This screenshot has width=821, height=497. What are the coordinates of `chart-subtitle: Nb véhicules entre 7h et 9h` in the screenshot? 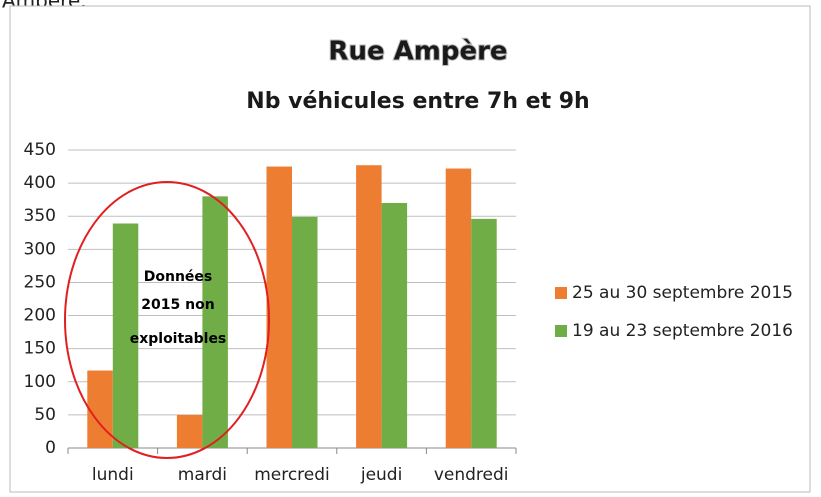 It's located at (417, 101).